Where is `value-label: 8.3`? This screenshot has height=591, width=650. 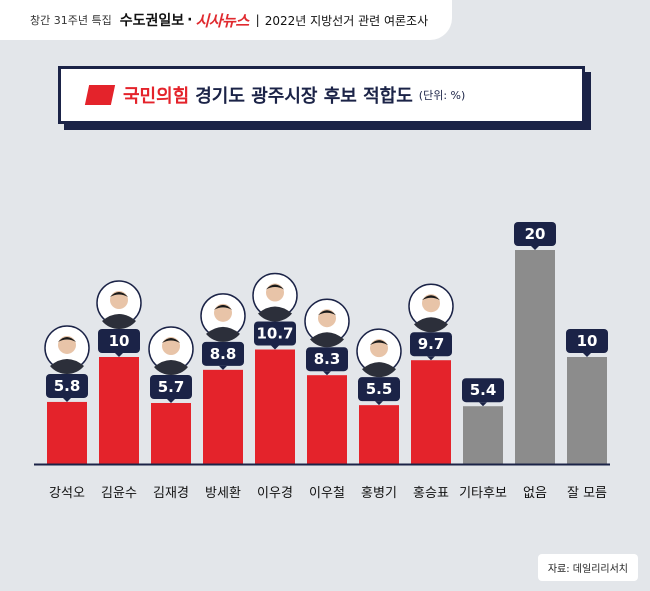 value-label: 8.3 is located at coordinates (327, 359).